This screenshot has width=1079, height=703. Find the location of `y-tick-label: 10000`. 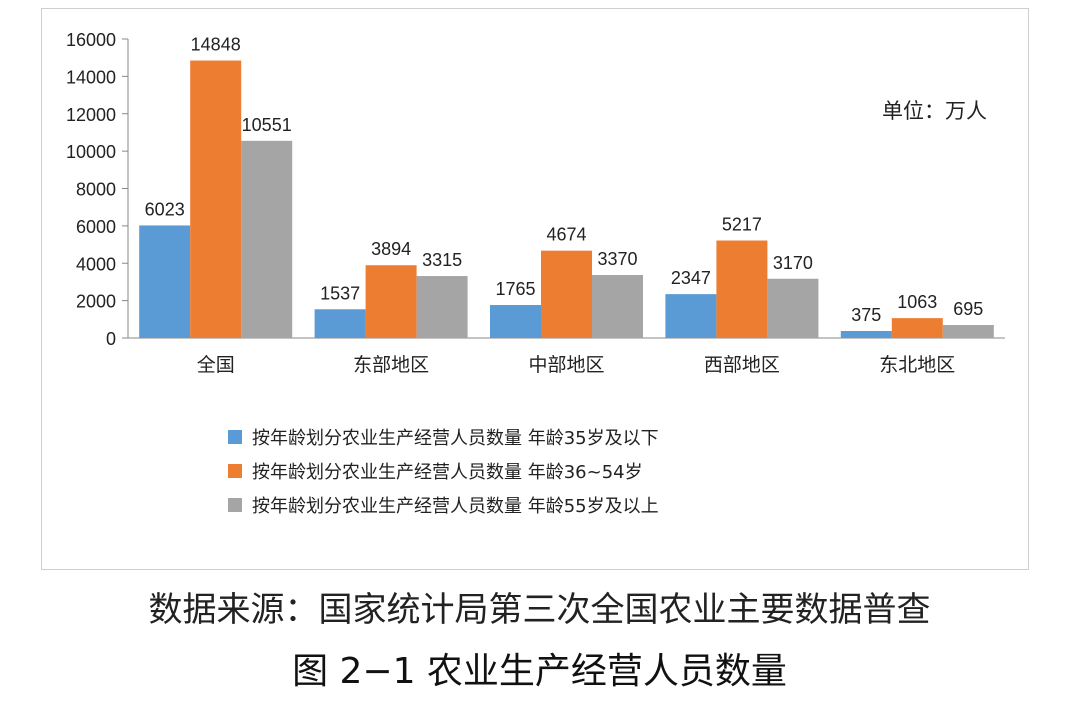

y-tick-label: 10000 is located at coordinates (91, 152).